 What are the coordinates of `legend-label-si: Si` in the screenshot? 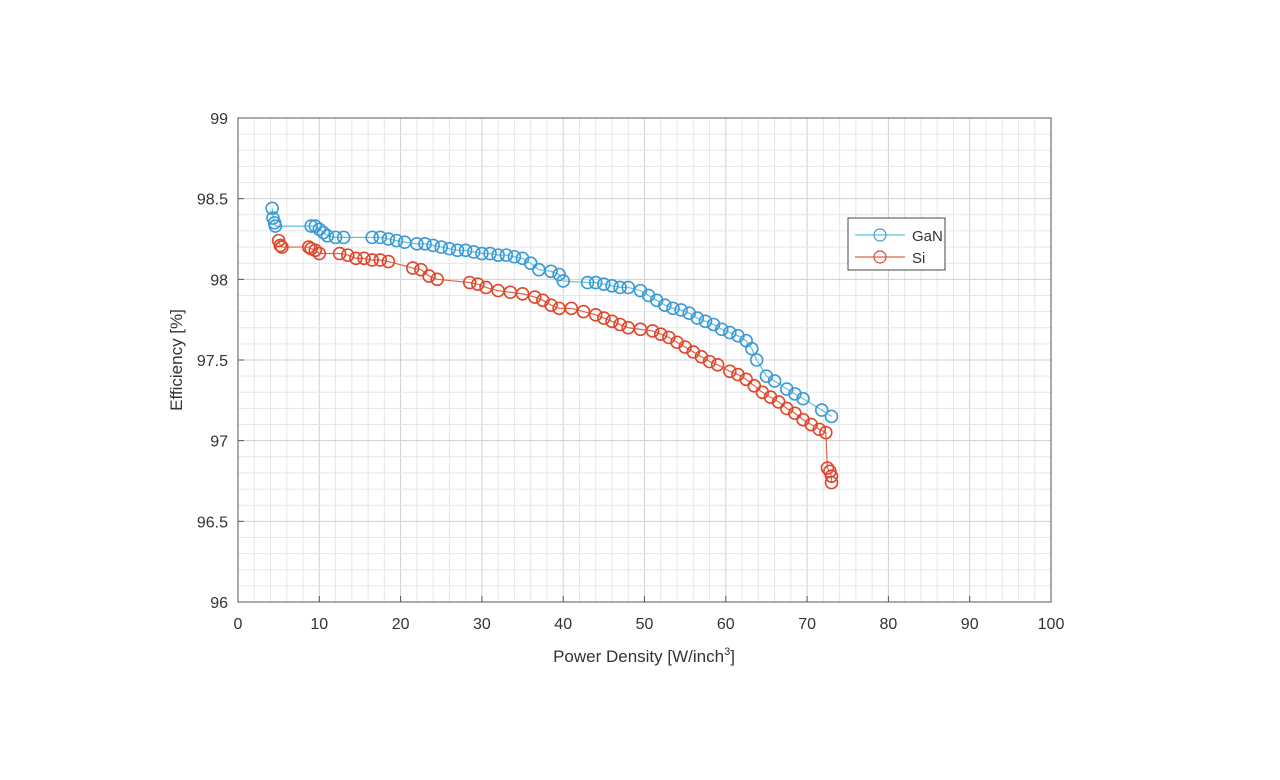 It's located at (918, 258).